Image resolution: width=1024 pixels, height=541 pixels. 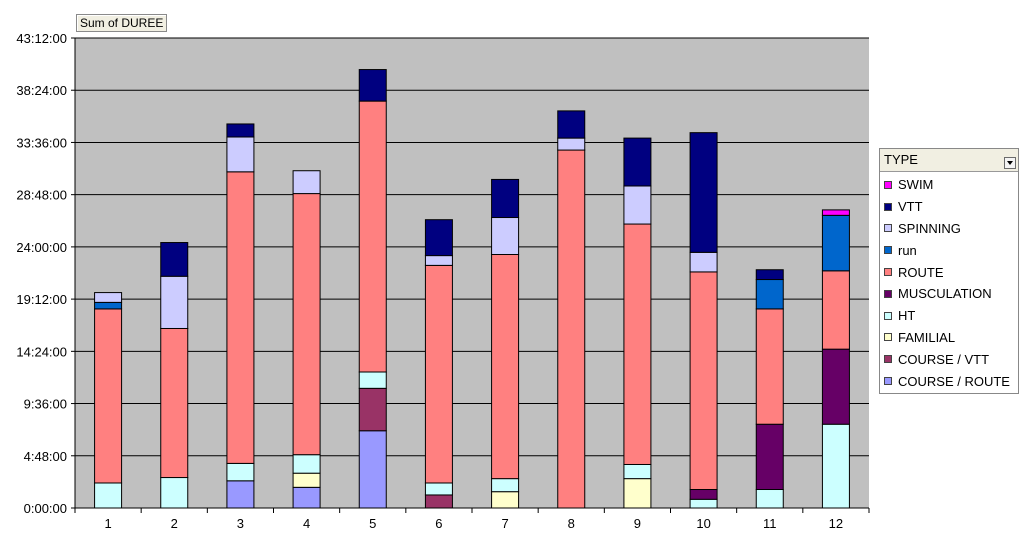 I want to click on x-tick-label: 10, so click(x=703, y=523).